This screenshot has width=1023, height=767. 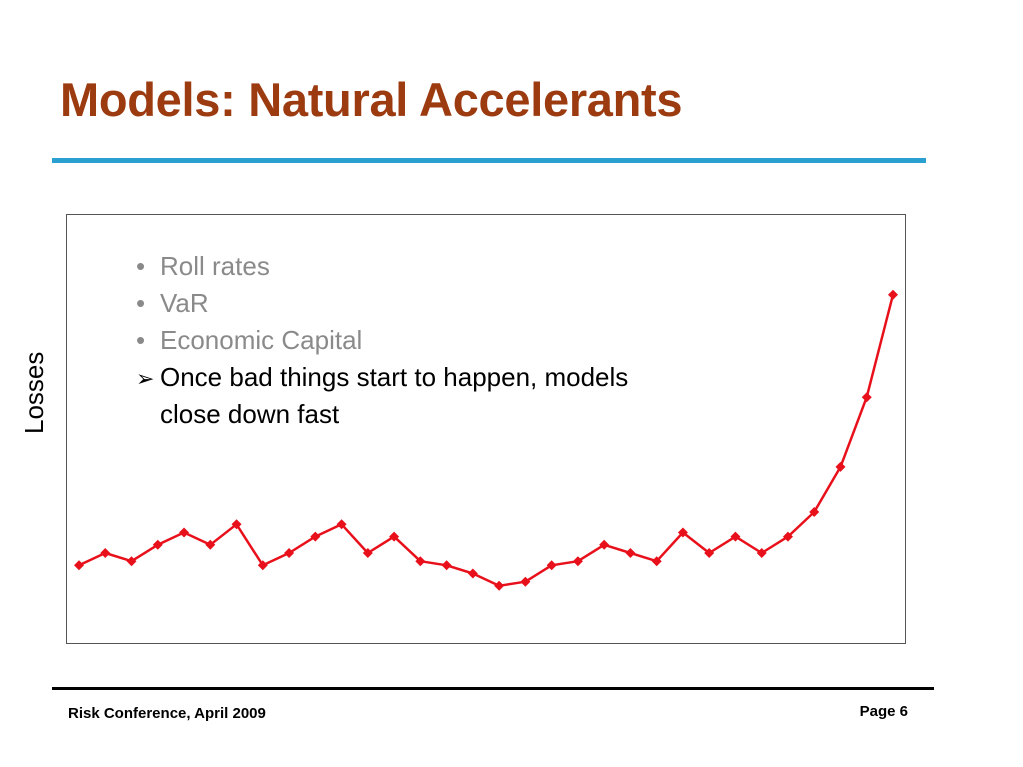 What do you see at coordinates (388, 266) in the screenshot?
I see `bullet-item-roll-rates: • Roll rates` at bounding box center [388, 266].